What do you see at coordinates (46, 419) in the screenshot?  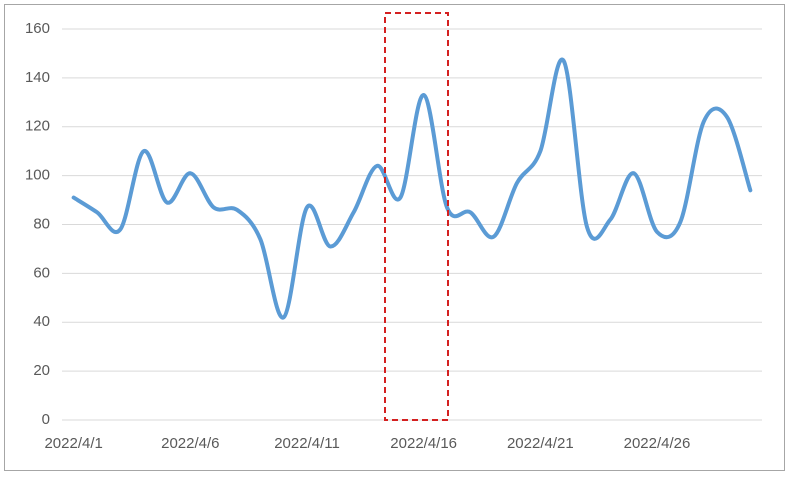 I see `y-tick-label: 0` at bounding box center [46, 419].